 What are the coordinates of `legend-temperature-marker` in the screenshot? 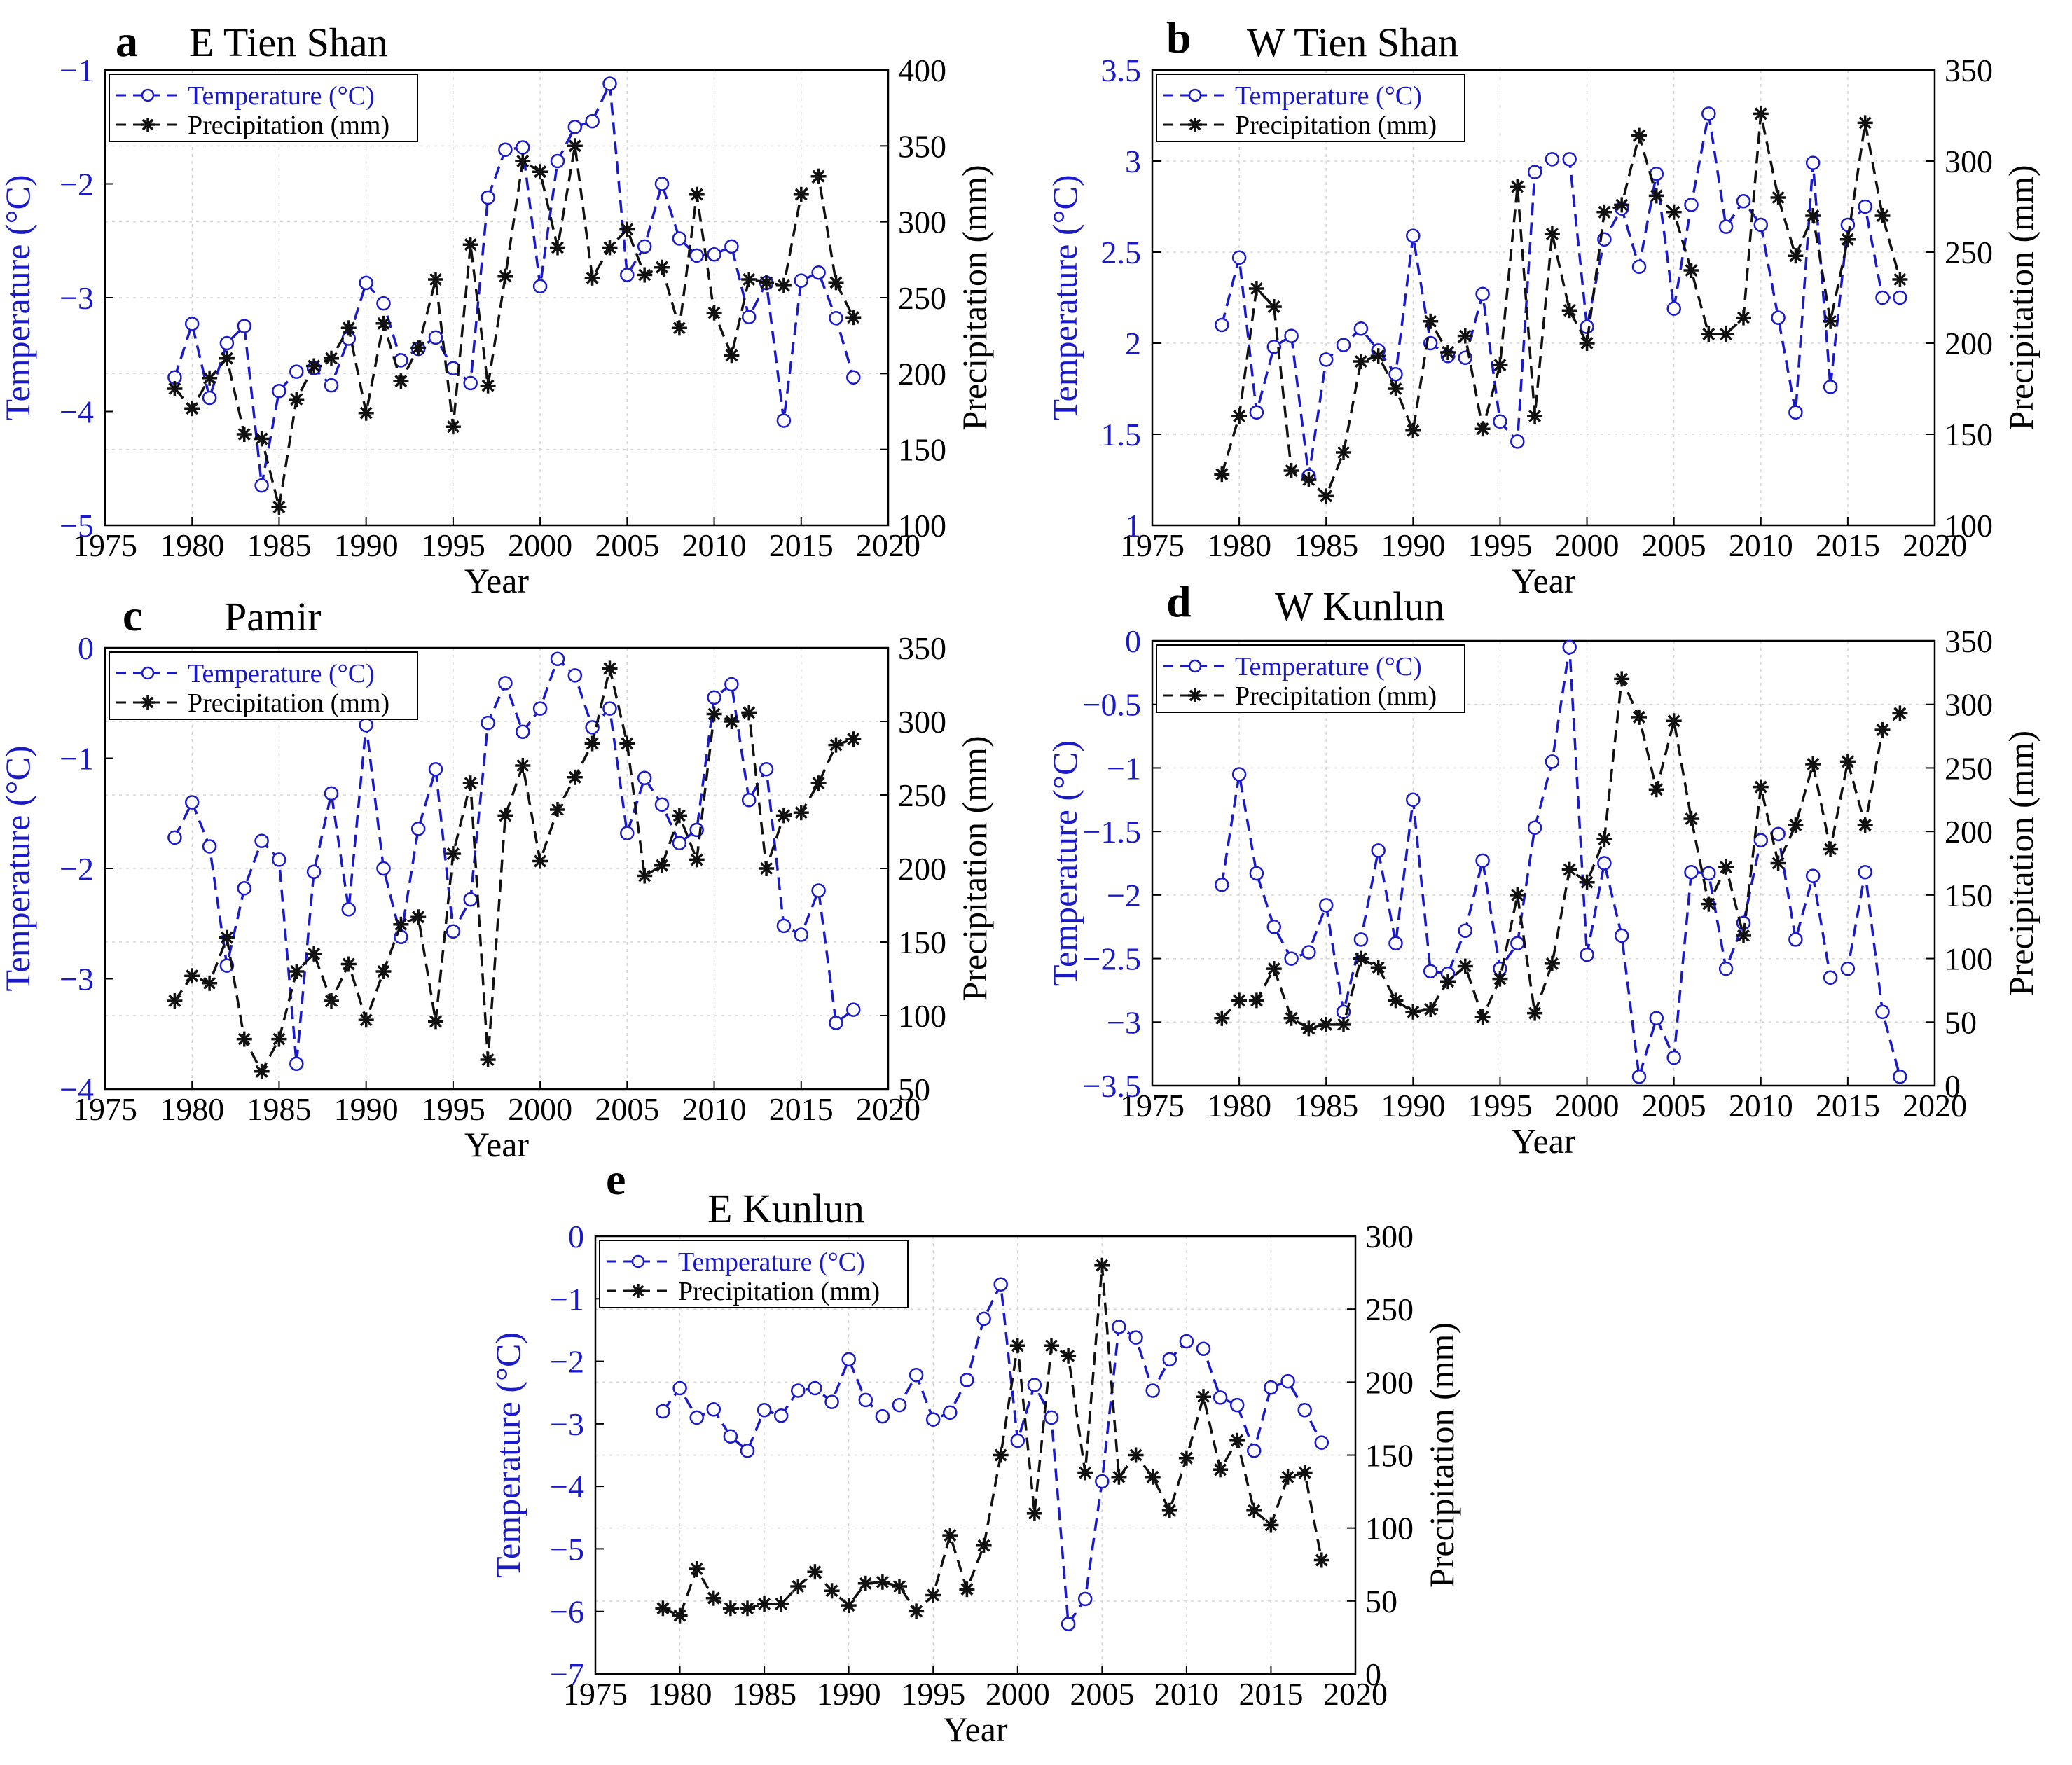 It's located at (1195, 95).